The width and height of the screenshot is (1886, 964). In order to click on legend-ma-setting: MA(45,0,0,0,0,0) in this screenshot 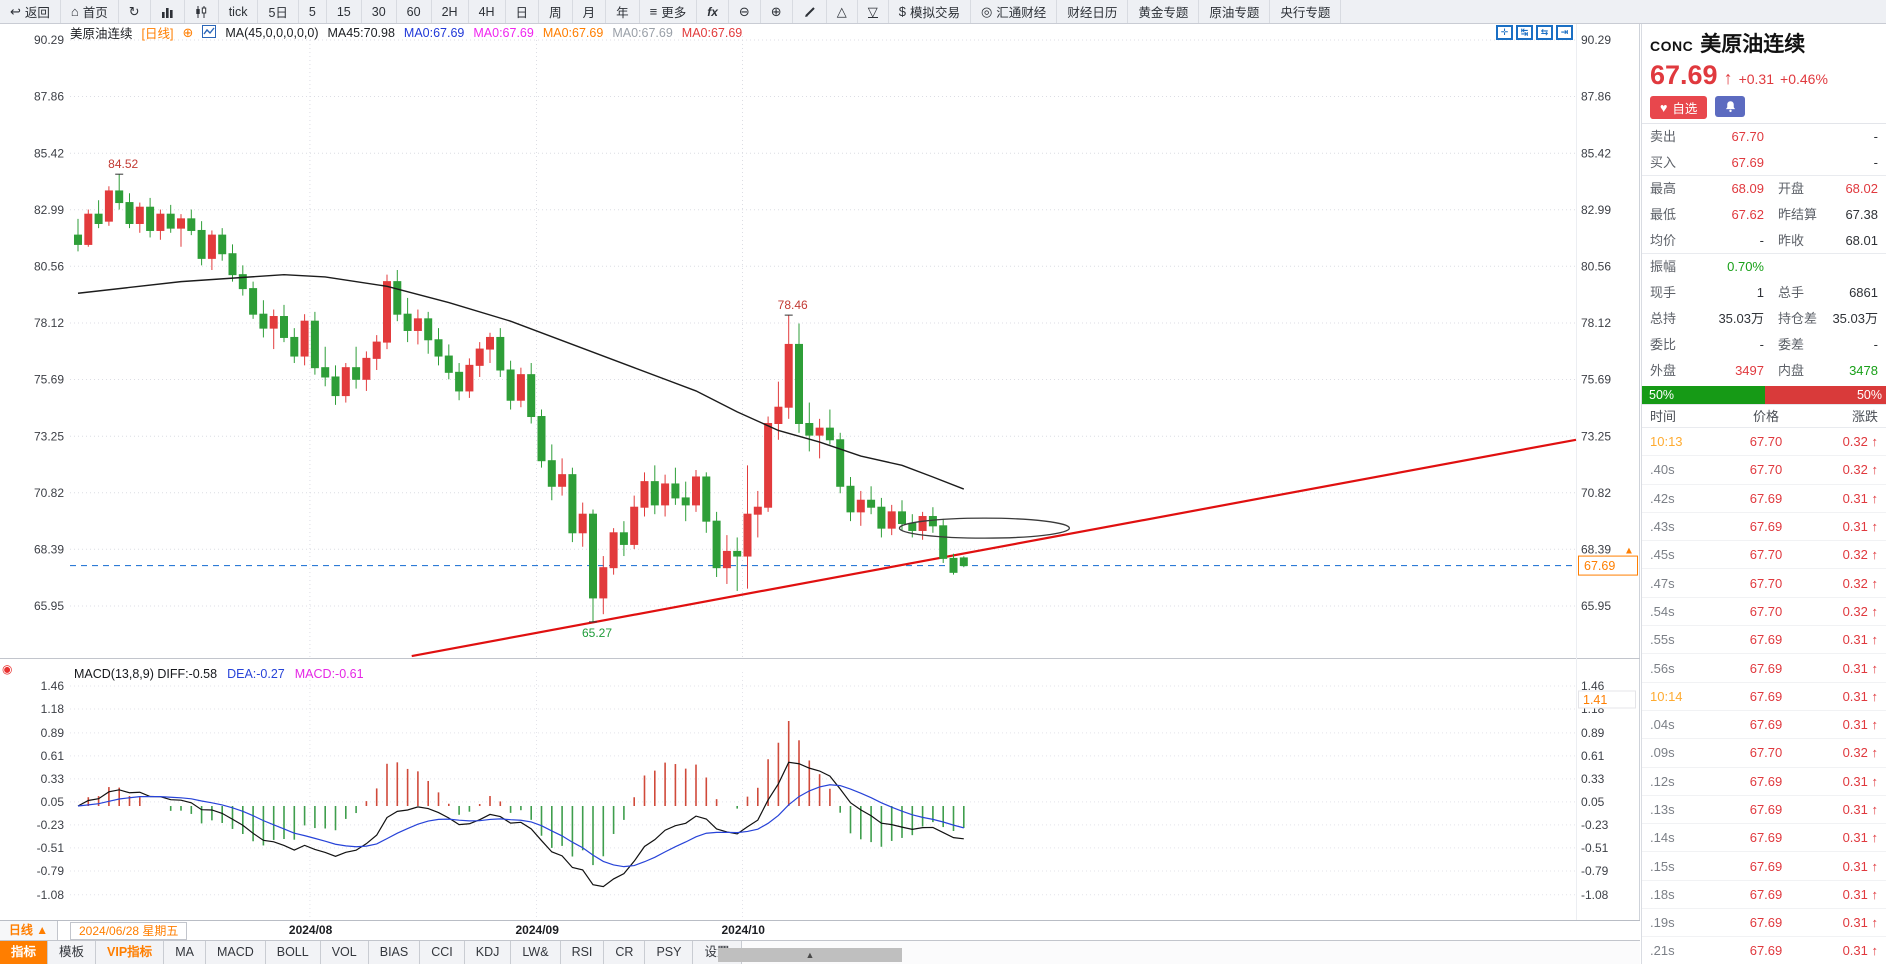, I will do `click(272, 32)`.